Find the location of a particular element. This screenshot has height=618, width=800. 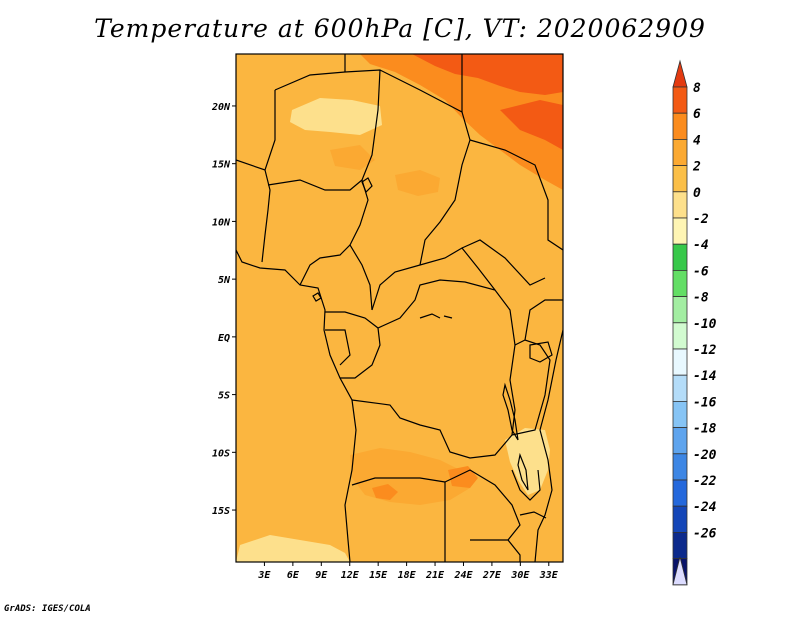

warm-region-6c-east is located at coordinates (531, 125).